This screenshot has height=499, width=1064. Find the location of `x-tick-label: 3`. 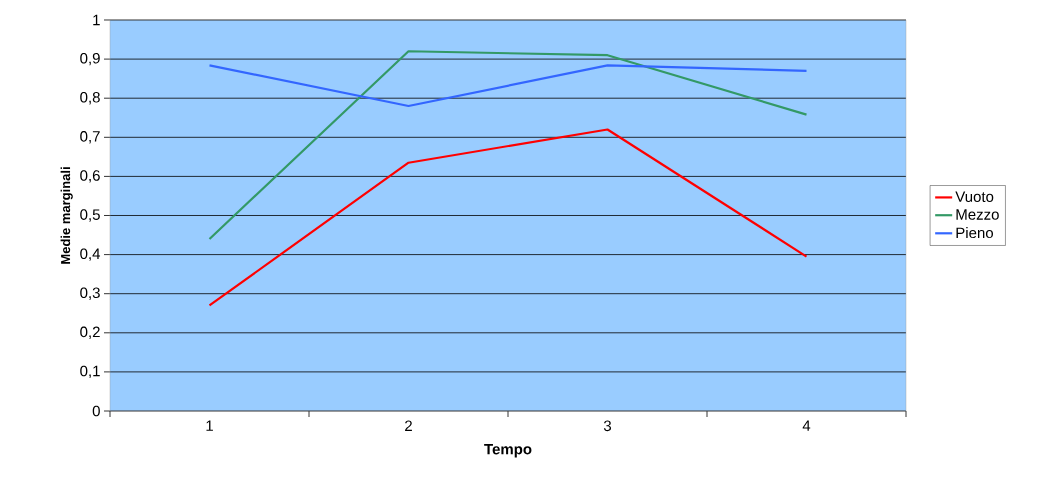

x-tick-label: 3 is located at coordinates (607, 426).